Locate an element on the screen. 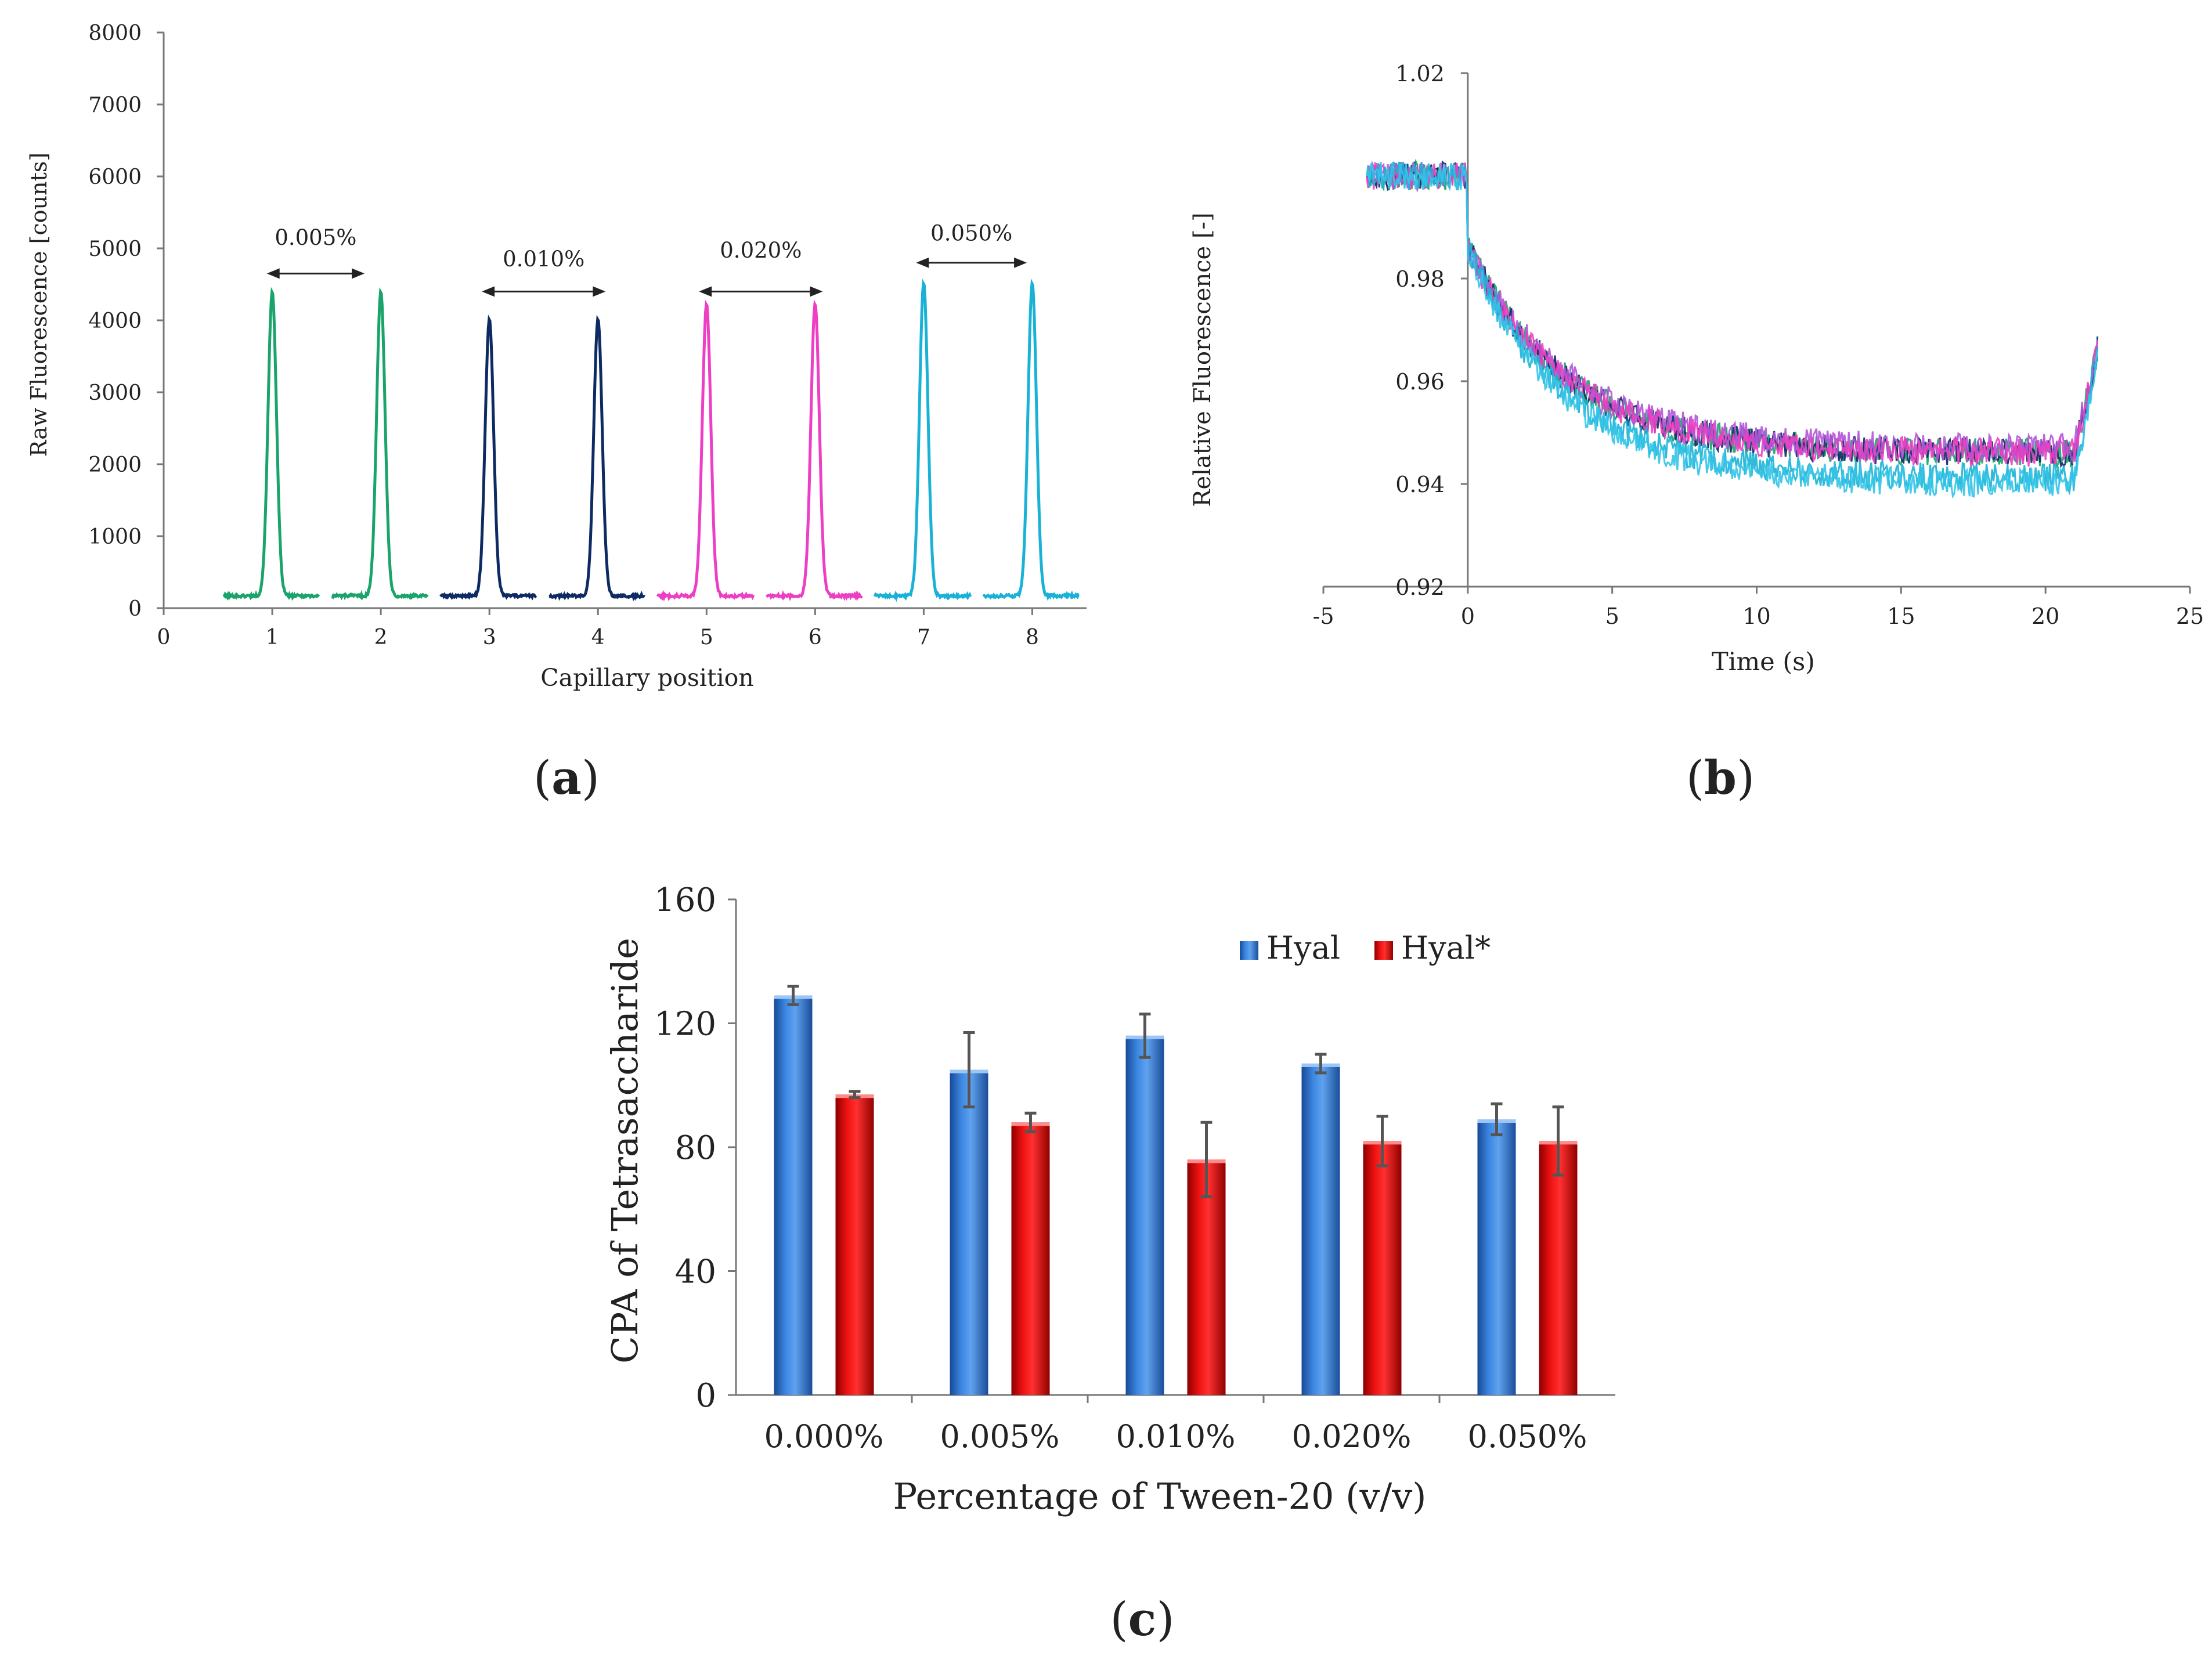  panel-b-y-axis-label: Relative Fluorescence [-] is located at coordinates (1203, 359).